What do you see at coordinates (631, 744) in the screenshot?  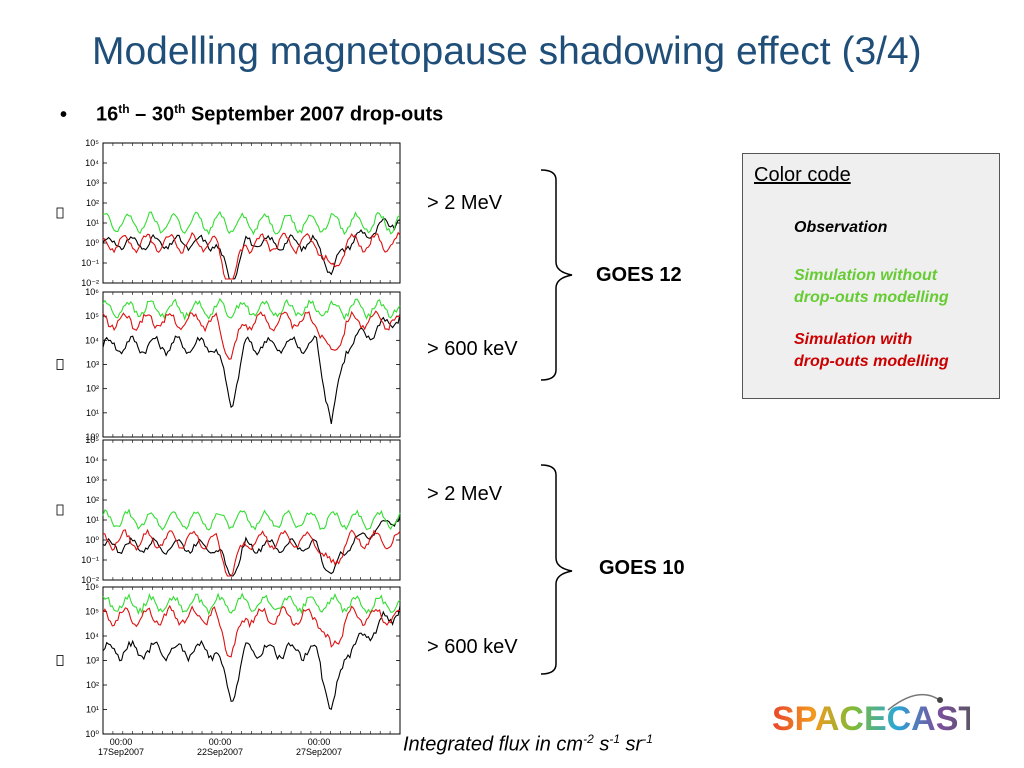 I see `caption-part-3: sr` at bounding box center [631, 744].